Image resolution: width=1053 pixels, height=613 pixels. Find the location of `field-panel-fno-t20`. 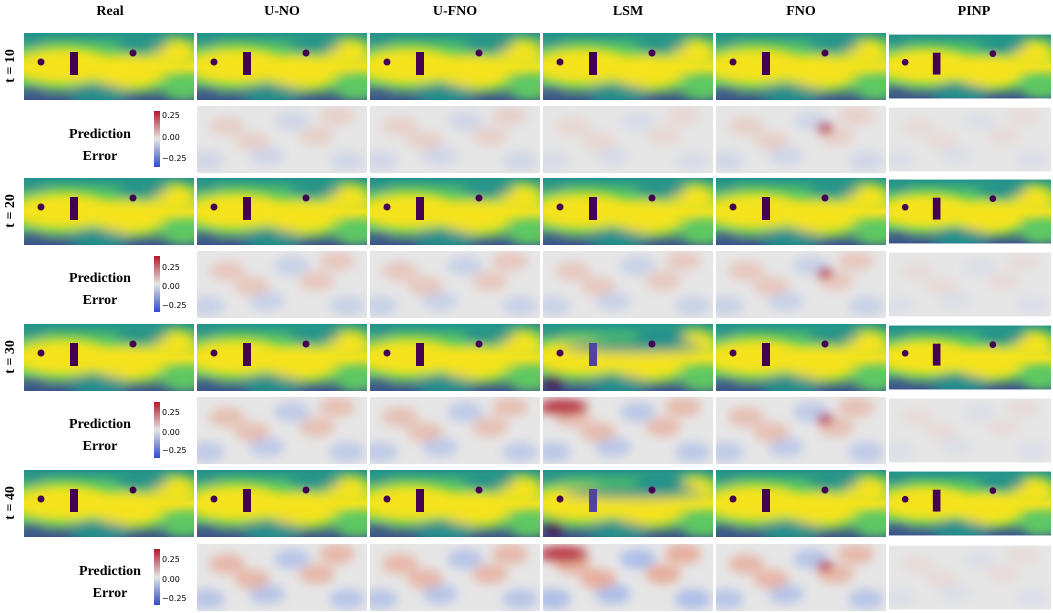

field-panel-fno-t20 is located at coordinates (801, 211).